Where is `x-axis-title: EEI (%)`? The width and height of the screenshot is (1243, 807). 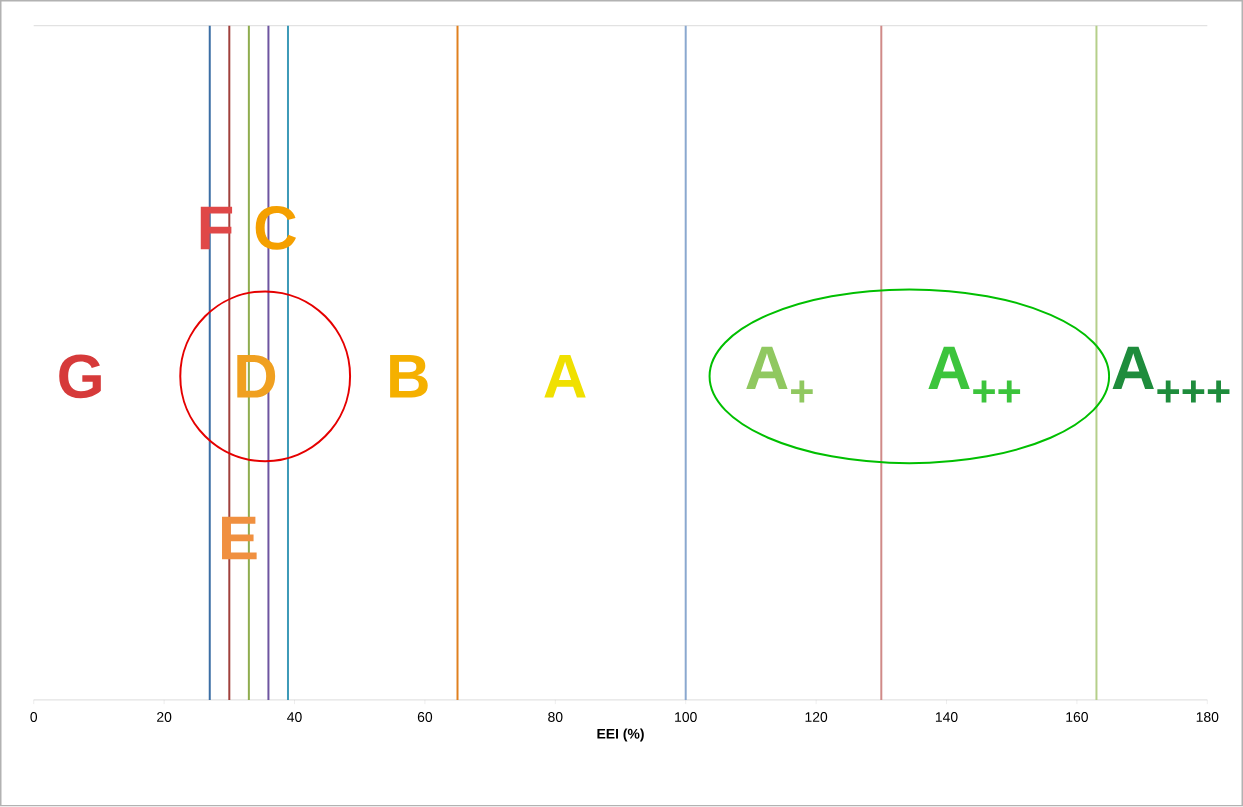 x-axis-title: EEI (%) is located at coordinates (620, 735).